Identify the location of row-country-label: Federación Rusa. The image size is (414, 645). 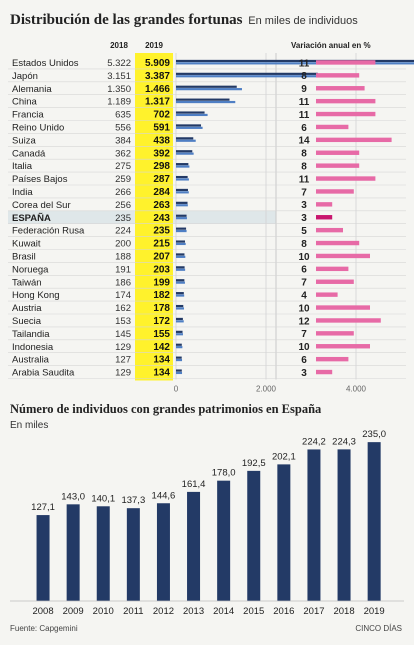
(48, 231).